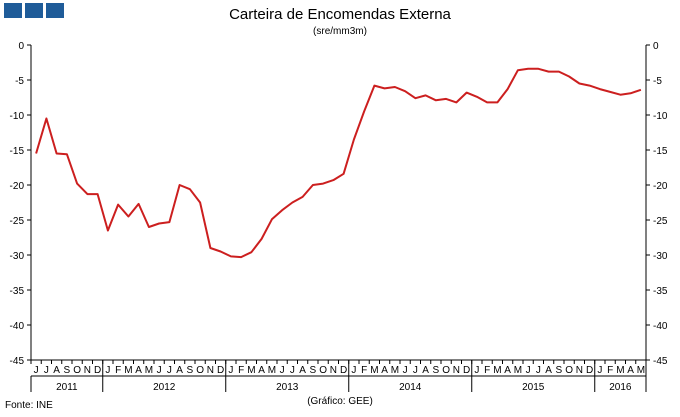 The width and height of the screenshot is (680, 417). What do you see at coordinates (17, 326) in the screenshot?
I see `y-tick-label-left: -40` at bounding box center [17, 326].